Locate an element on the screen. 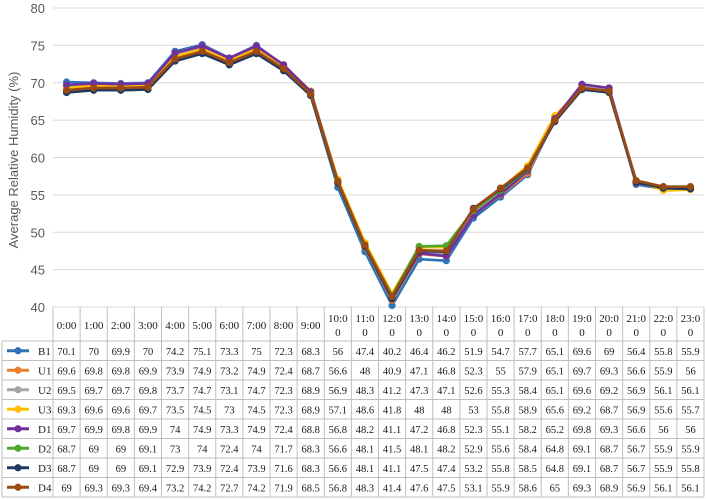 The width and height of the screenshot is (706, 499). data-label: 73.5 is located at coordinates (175, 410).